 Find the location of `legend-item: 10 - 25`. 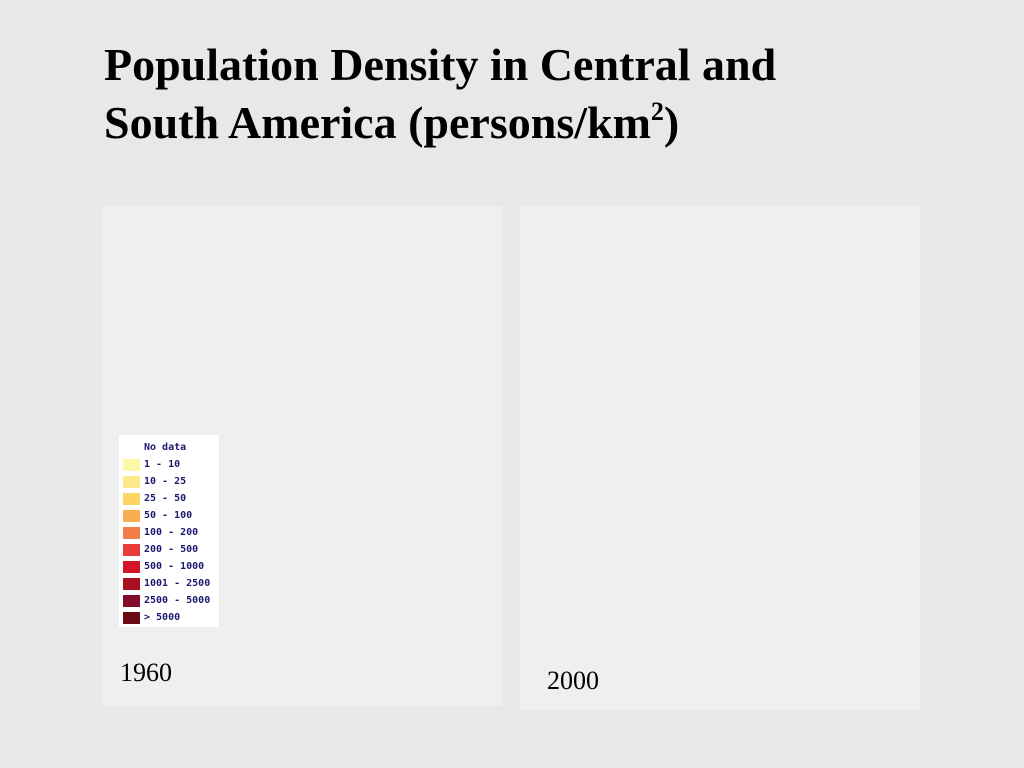

legend-item: 10 - 25 is located at coordinates (169, 481).